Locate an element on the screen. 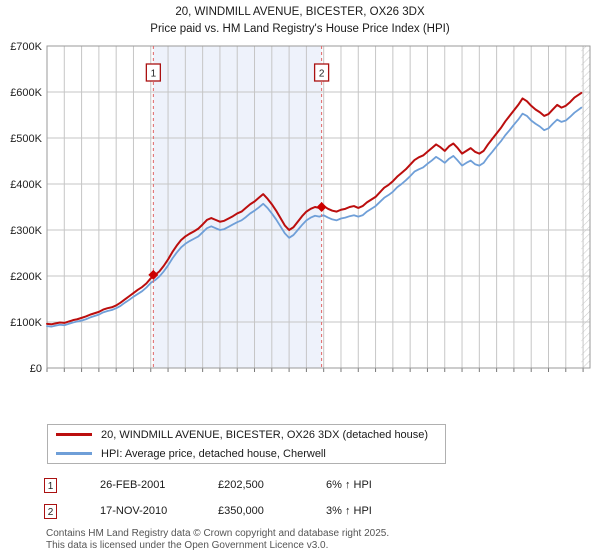 Image resolution: width=600 pixels, height=560 pixels. y-axis-tick-label: £0 is located at coordinates (36, 368).